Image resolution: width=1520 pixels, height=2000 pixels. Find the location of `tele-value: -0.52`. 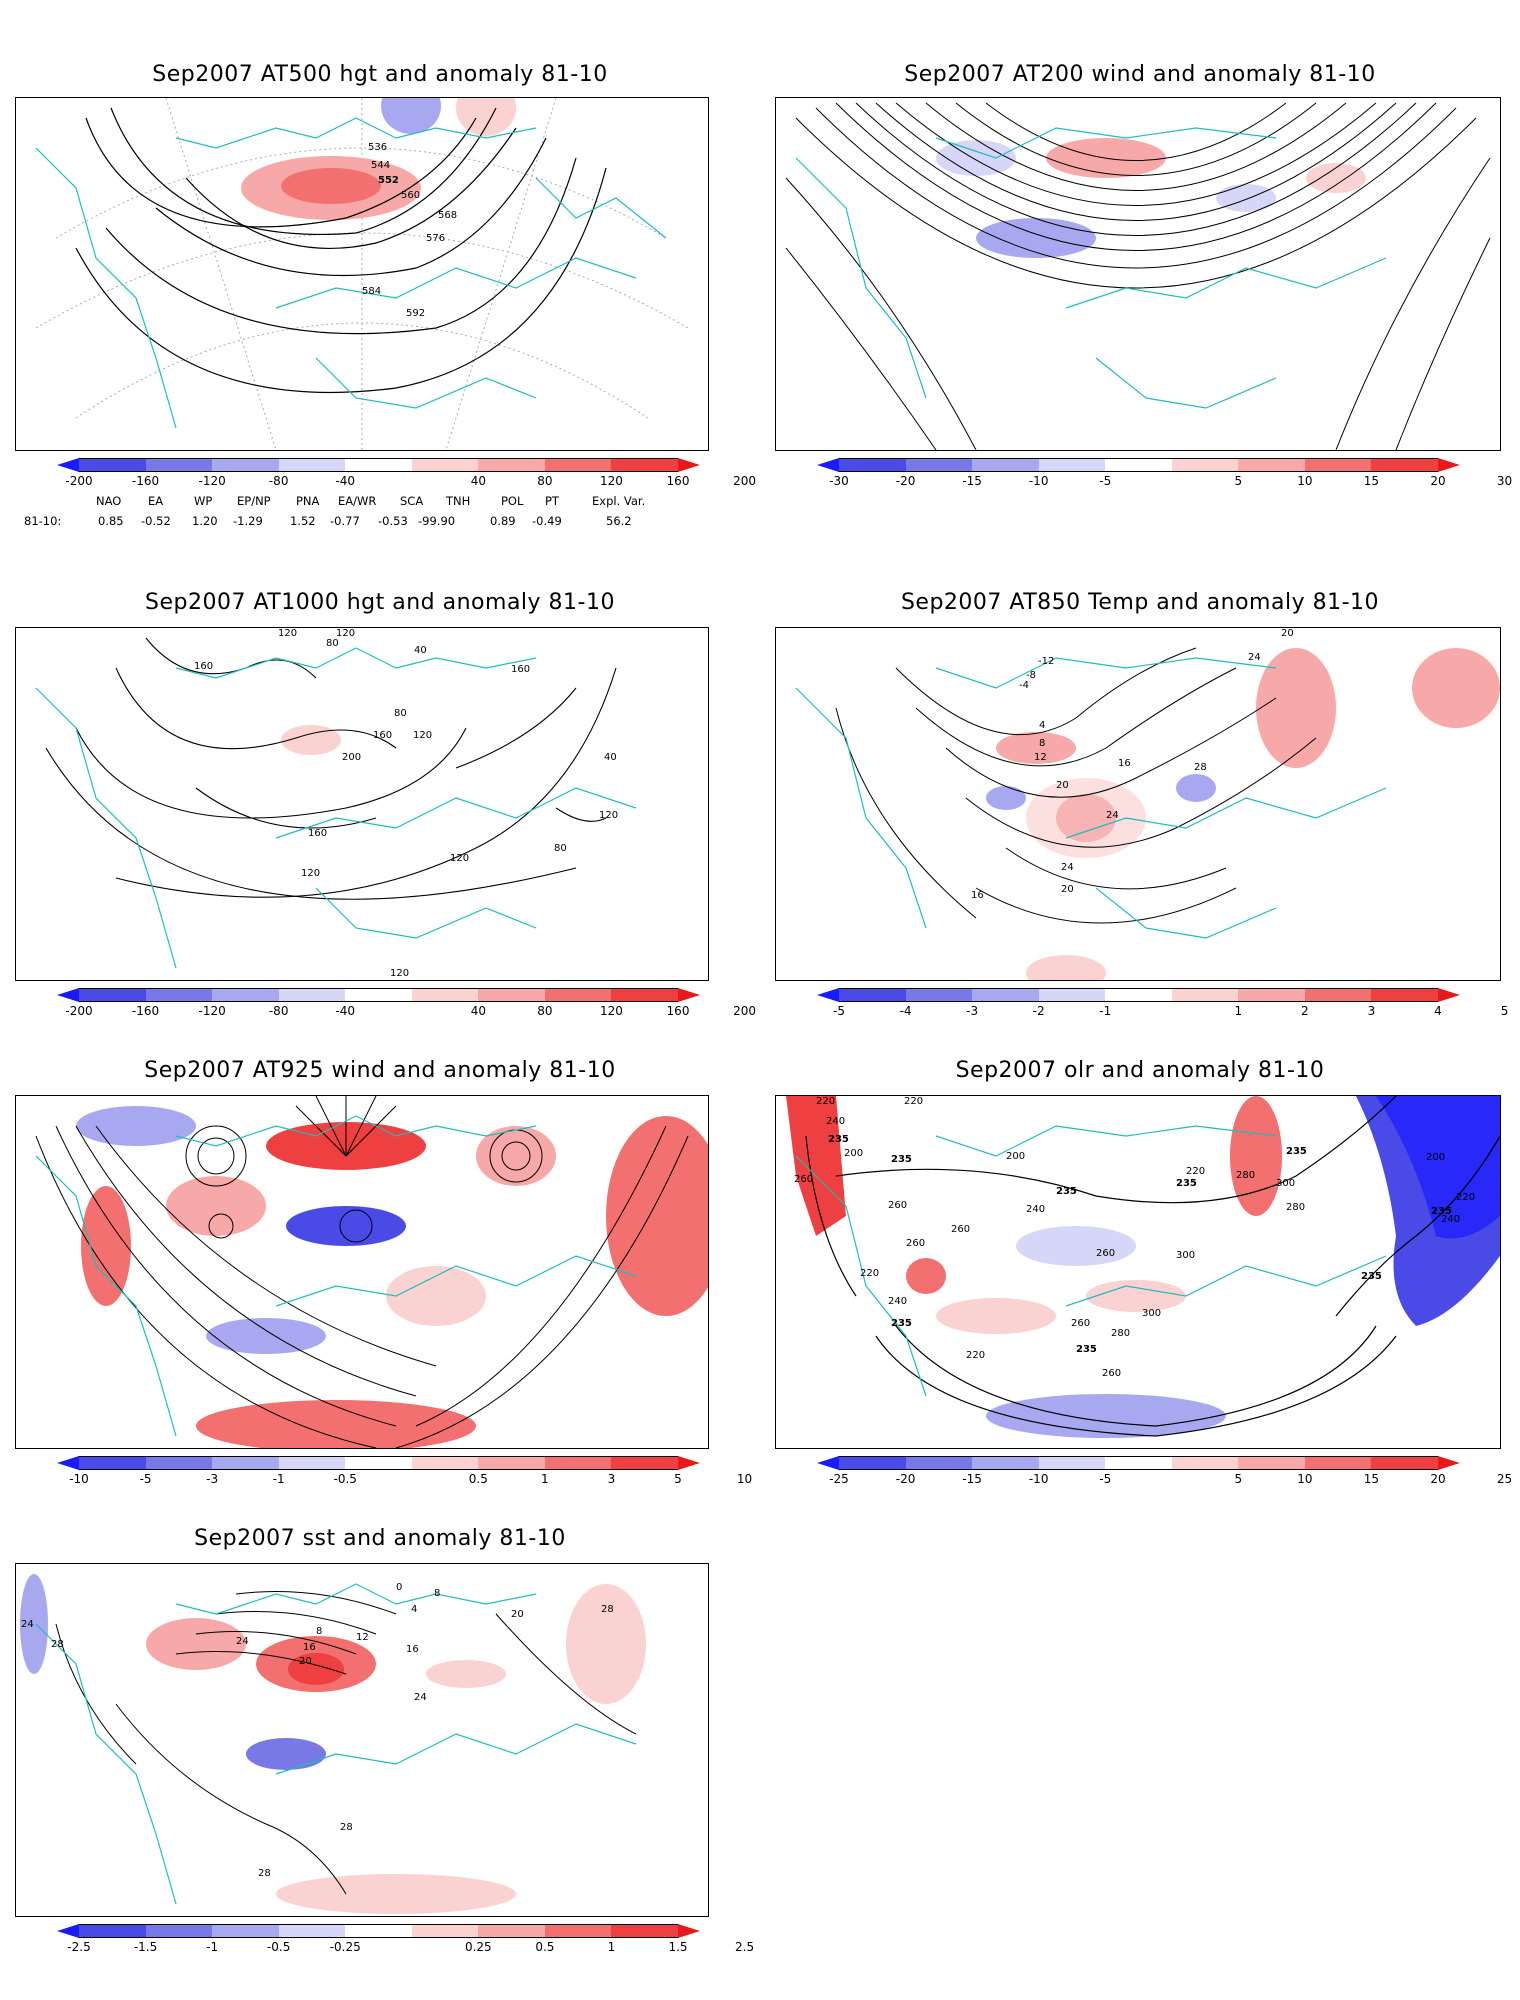

tele-value: -0.52 is located at coordinates (156, 521).